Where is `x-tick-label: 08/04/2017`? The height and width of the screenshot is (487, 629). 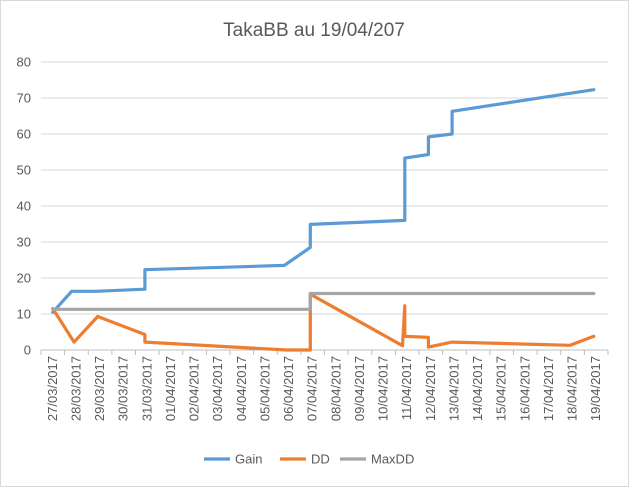
x-tick-label: 08/04/2017 is located at coordinates (335, 388).